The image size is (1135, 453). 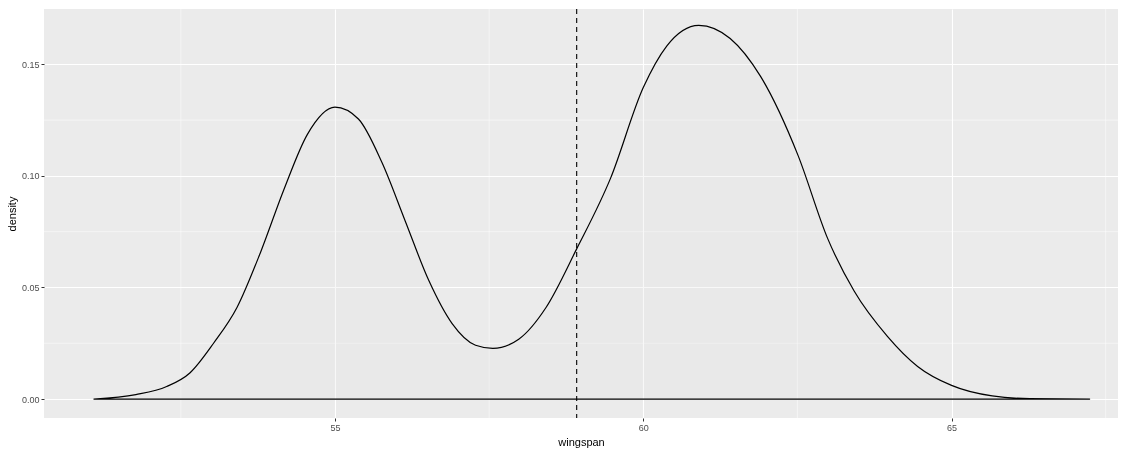 I want to click on y-tick-label: 0.00, so click(x=30, y=399).